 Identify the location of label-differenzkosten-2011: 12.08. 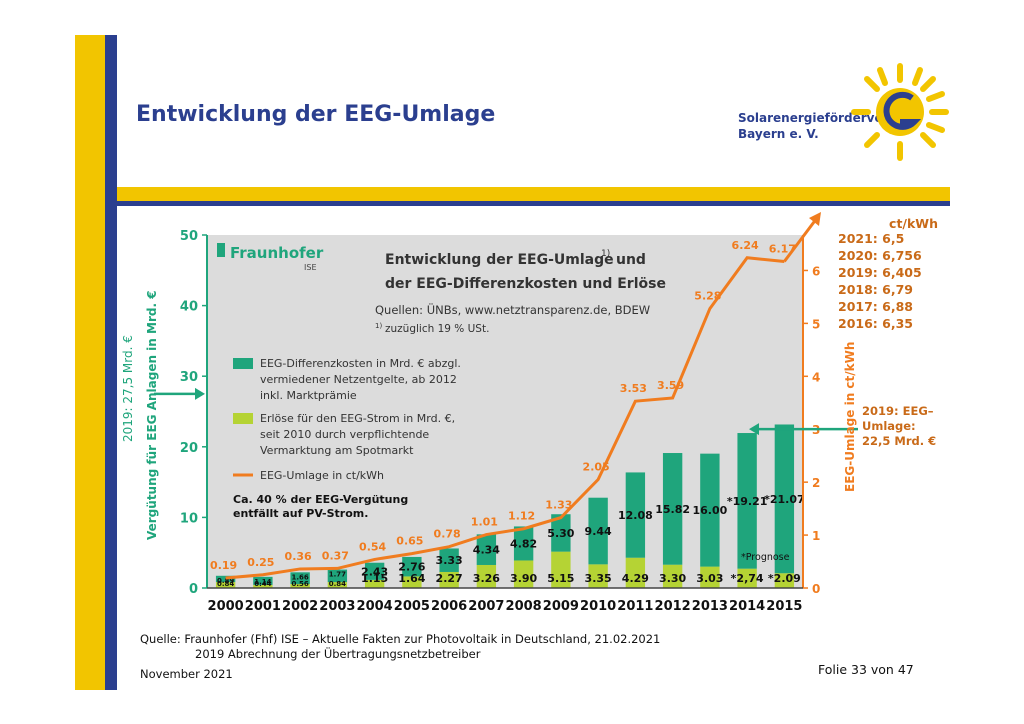
(635, 515).